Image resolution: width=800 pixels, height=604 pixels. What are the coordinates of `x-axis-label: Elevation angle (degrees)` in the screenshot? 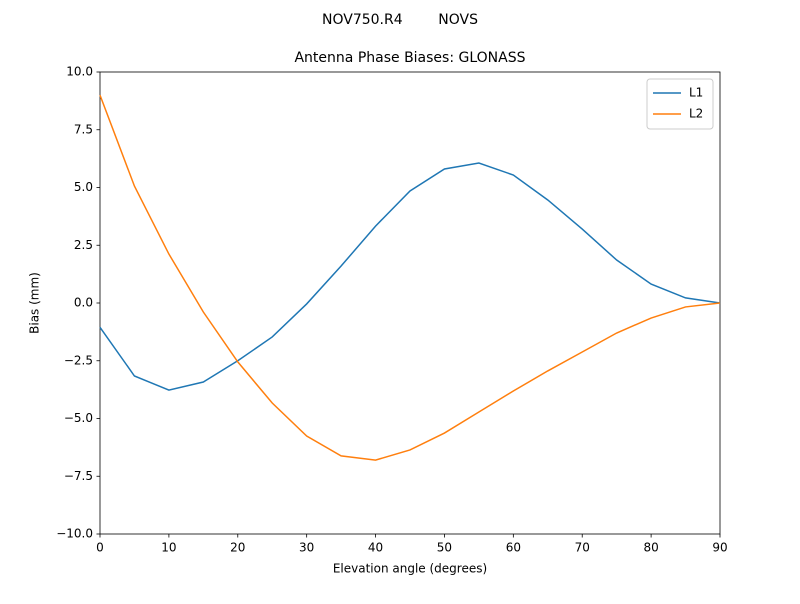 It's located at (410, 569).